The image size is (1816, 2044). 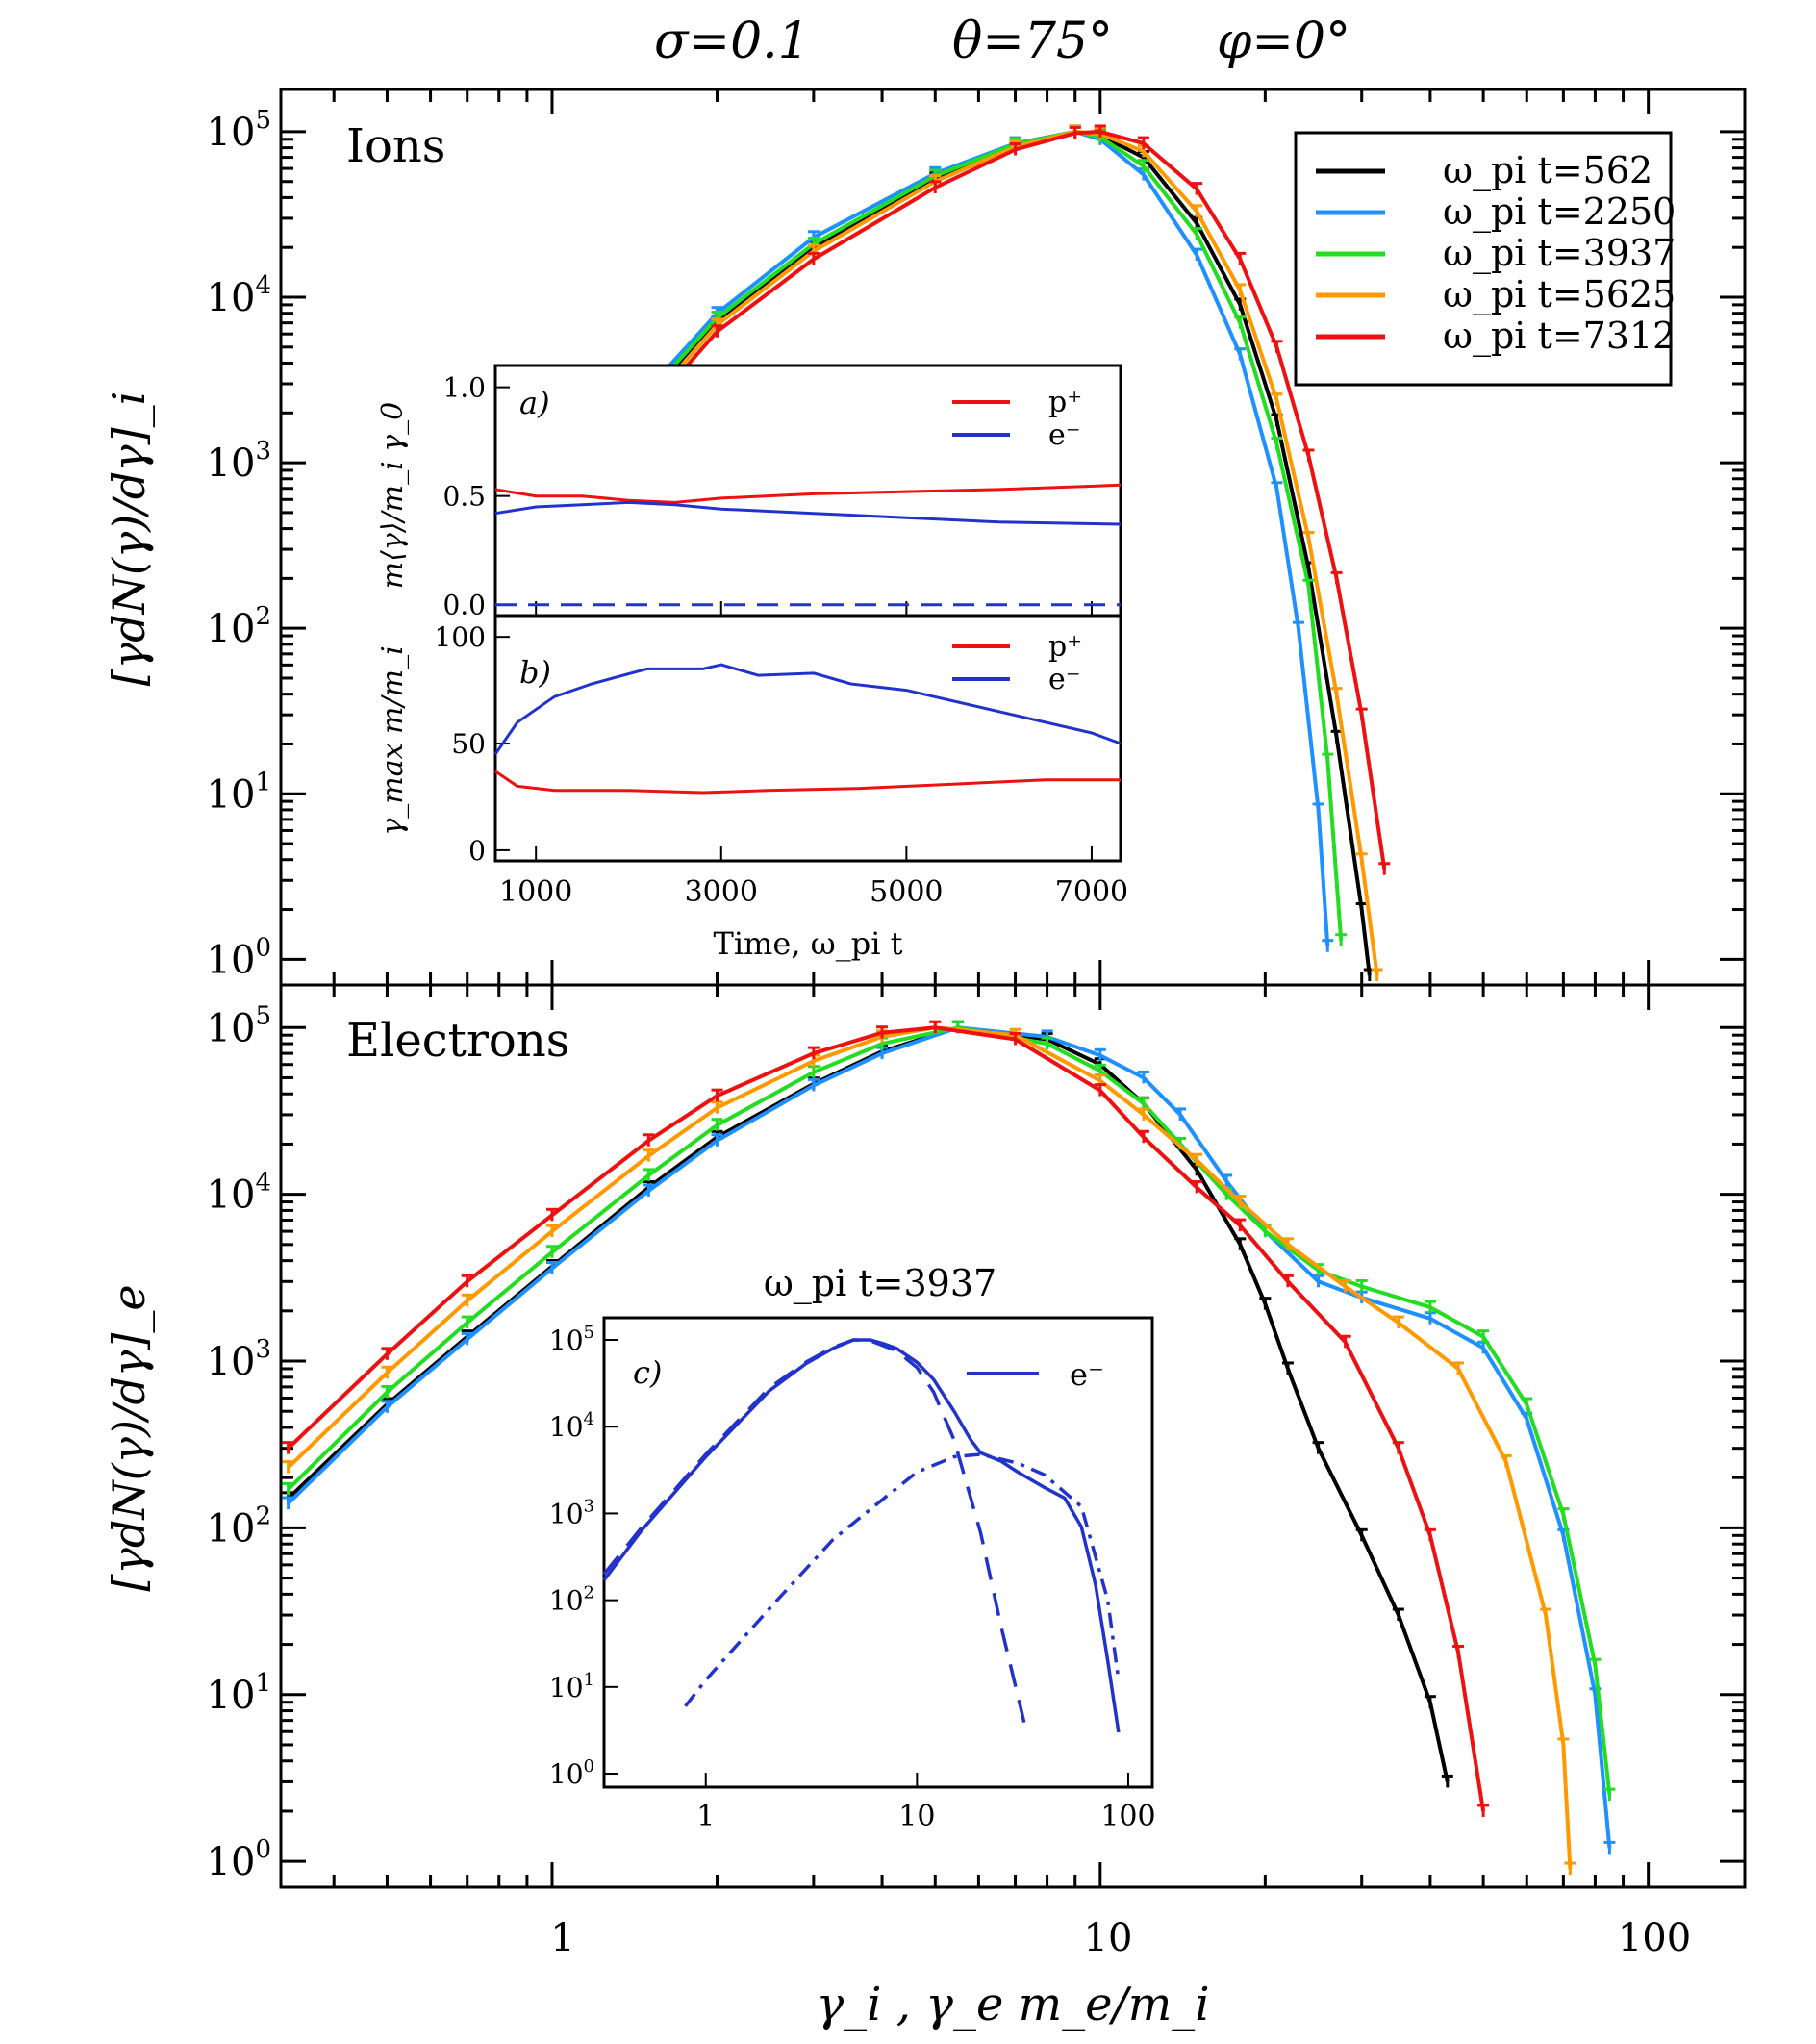 I want to click on inset-b-frame, so click(x=807, y=738).